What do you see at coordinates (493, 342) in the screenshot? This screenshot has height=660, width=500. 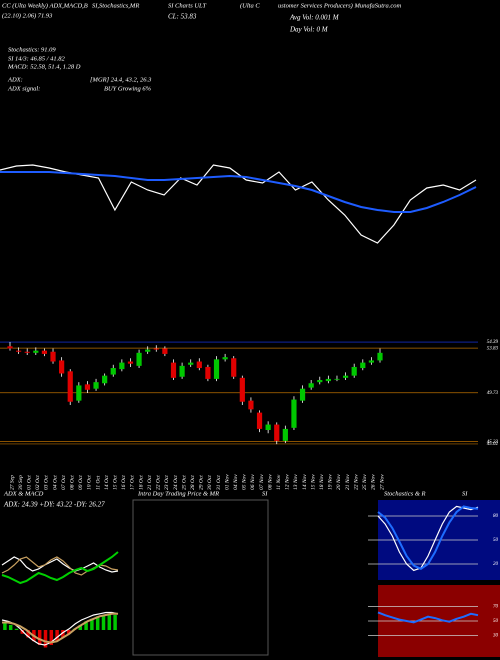 I see `y-tick-label: 54.39` at bounding box center [493, 342].